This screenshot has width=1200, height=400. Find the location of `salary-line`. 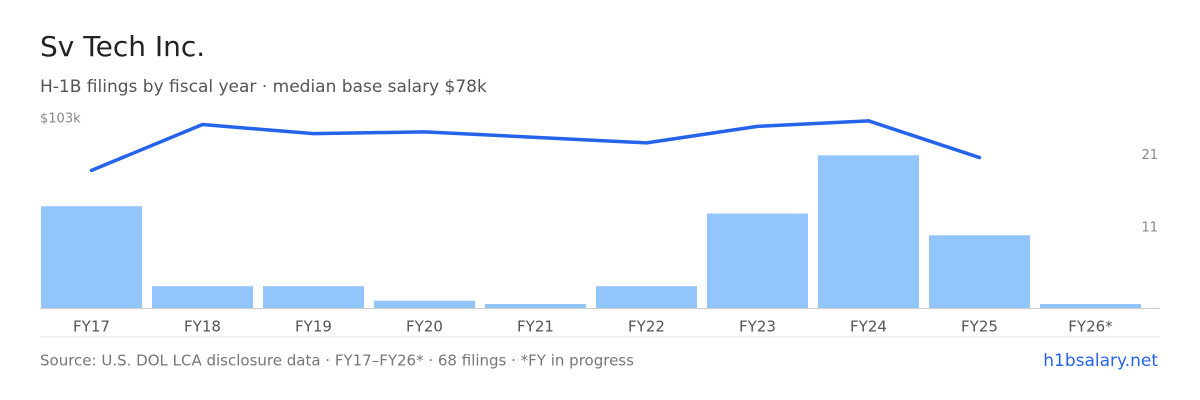

salary-line is located at coordinates (535, 146).